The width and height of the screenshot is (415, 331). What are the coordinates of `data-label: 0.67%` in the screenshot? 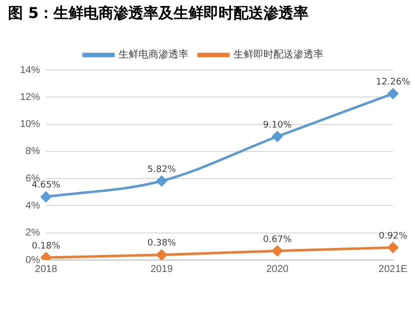 It's located at (277, 239).